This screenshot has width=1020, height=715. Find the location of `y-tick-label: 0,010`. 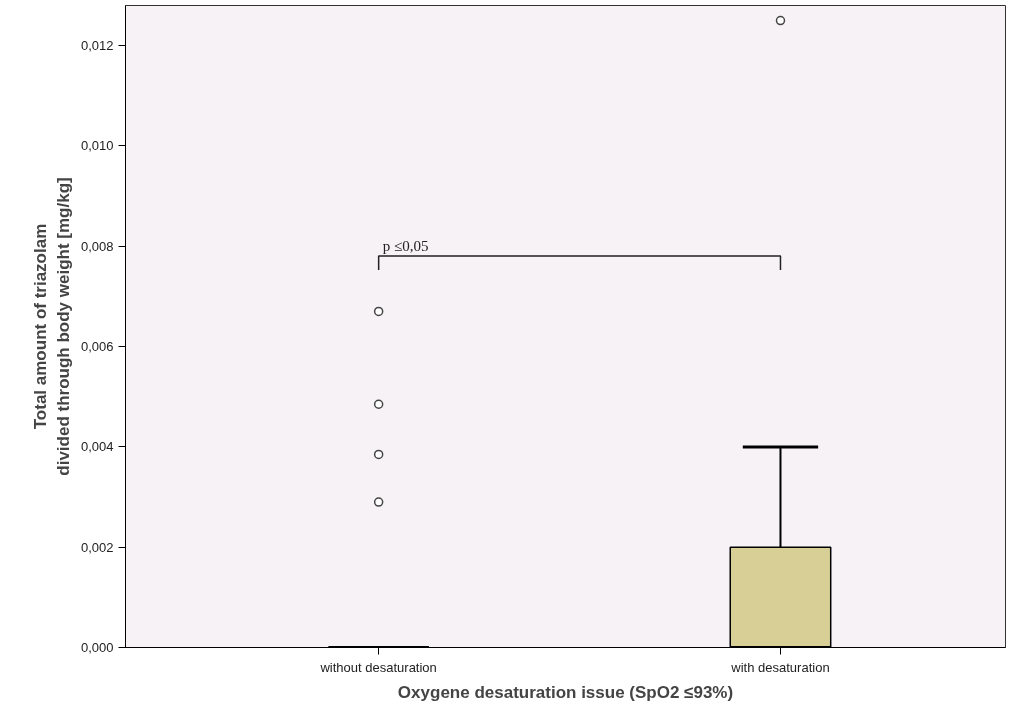

y-tick-label: 0,010 is located at coordinates (97, 146).